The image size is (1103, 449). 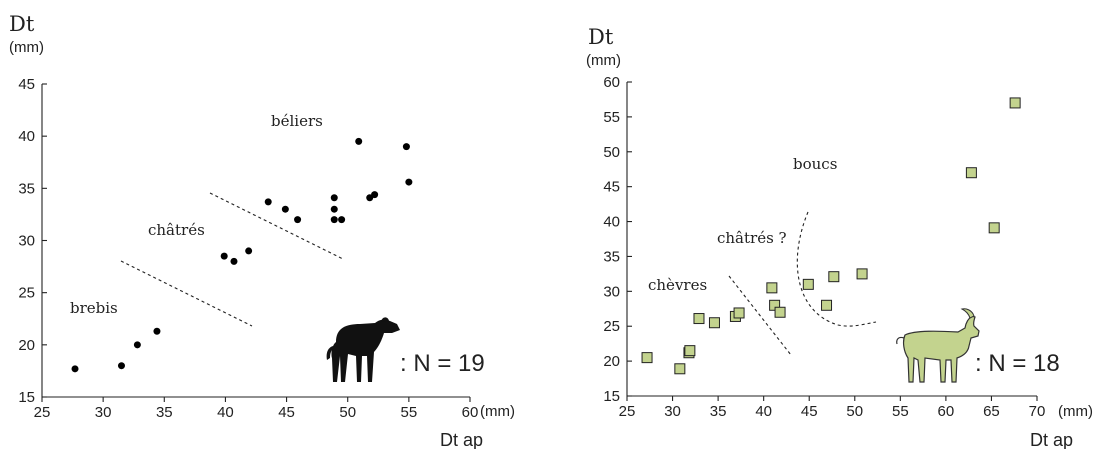 I want to click on y-tick-label: 50, so click(x=611, y=152).